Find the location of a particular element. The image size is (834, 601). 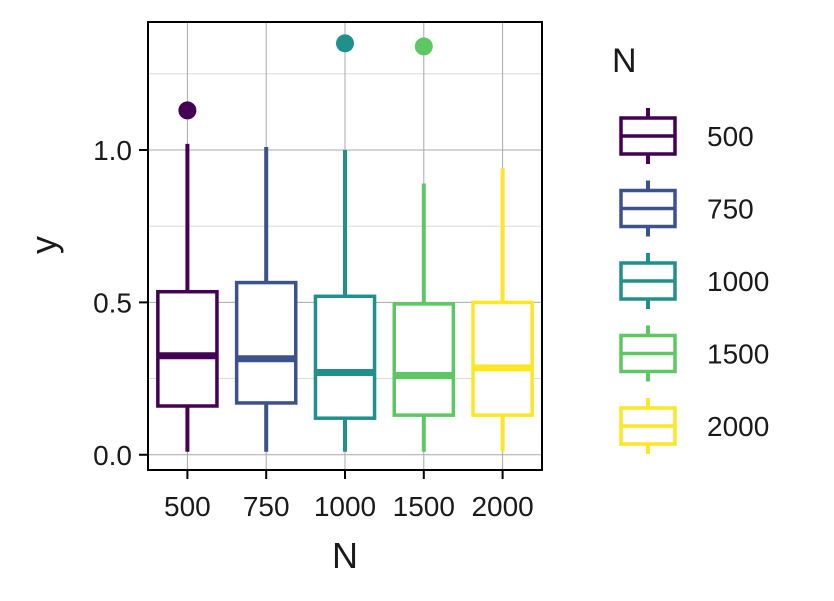

legend-label: 2000 is located at coordinates (738, 426).